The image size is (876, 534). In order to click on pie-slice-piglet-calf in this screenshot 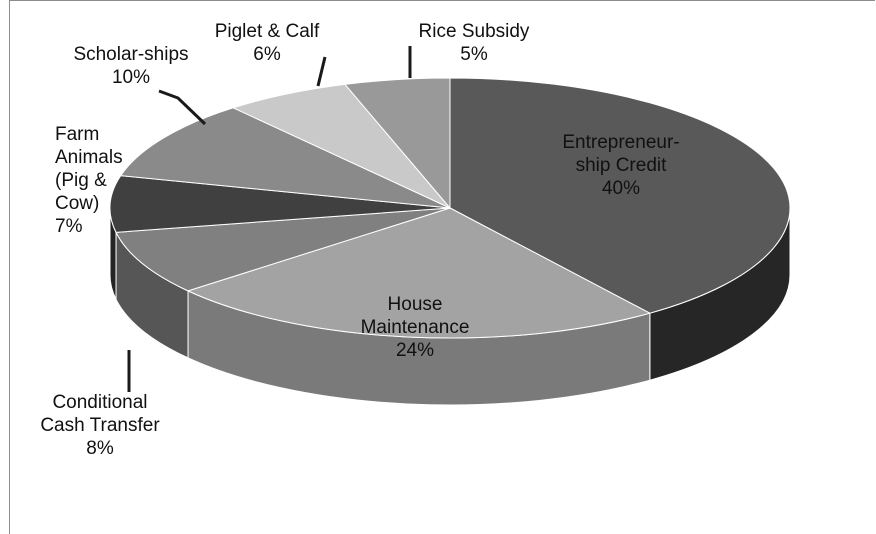, I will do `click(341, 146)`.